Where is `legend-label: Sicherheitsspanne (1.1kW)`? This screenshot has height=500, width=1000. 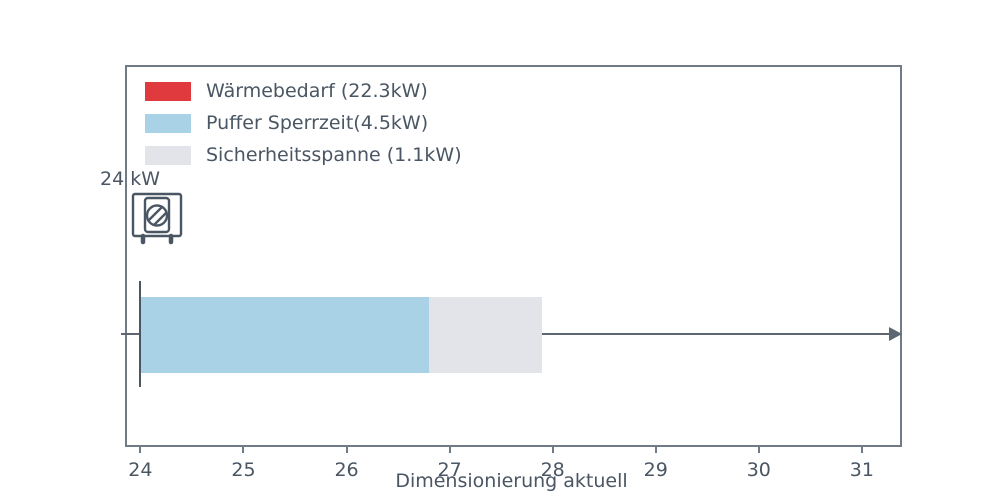
legend-label: Sicherheitsspanne (1.1kW) is located at coordinates (334, 155).